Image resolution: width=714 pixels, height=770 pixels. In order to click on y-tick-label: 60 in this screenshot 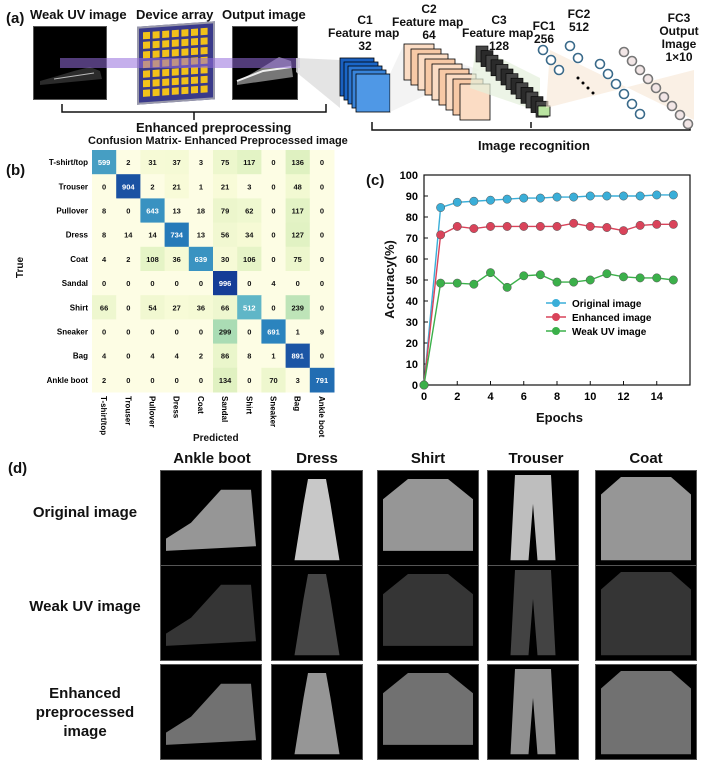, I will do `click(412, 260)`.